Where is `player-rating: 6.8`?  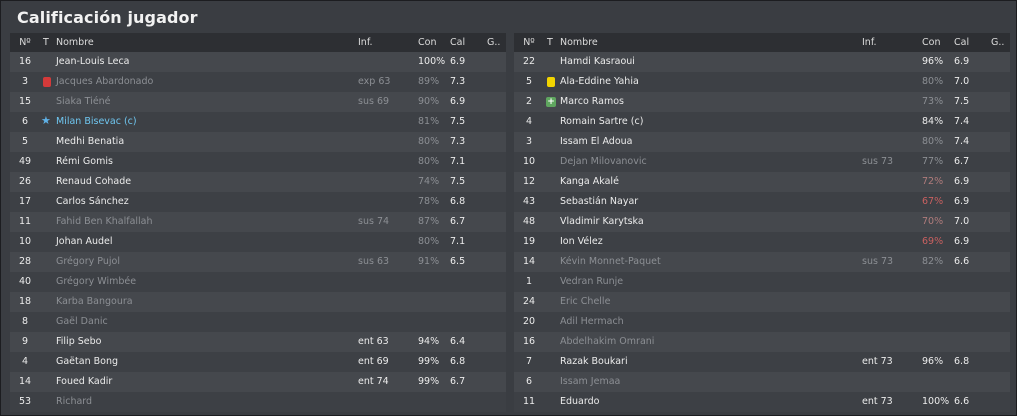 player-rating: 6.8 is located at coordinates (962, 361).